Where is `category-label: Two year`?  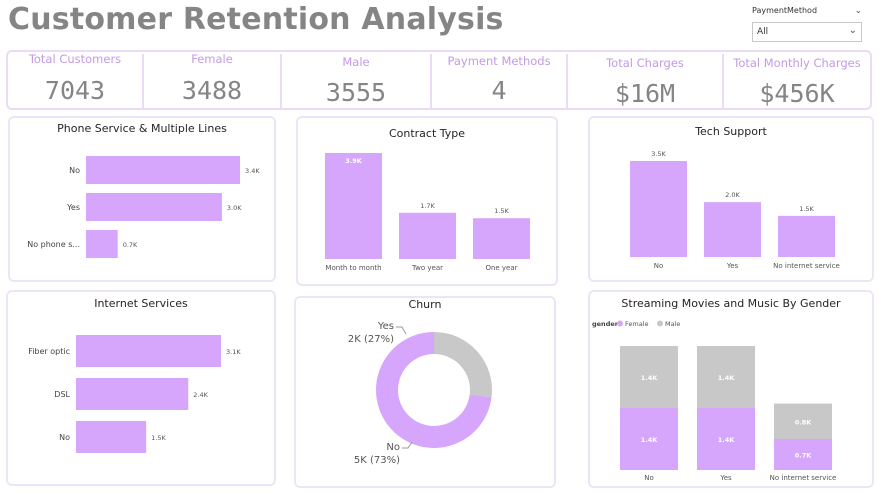 category-label: Two year is located at coordinates (427, 268).